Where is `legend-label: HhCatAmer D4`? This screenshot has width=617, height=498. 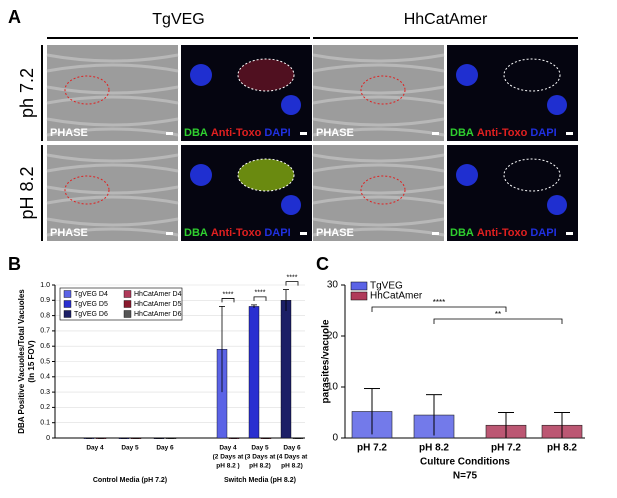 legend-label: HhCatAmer D4 is located at coordinates (158, 294).